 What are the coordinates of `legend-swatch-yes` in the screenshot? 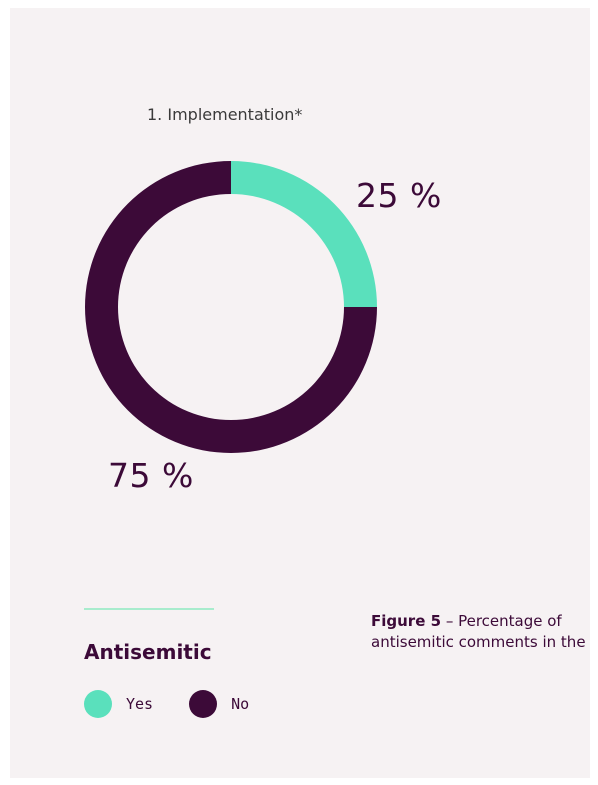 It's located at (98, 704).